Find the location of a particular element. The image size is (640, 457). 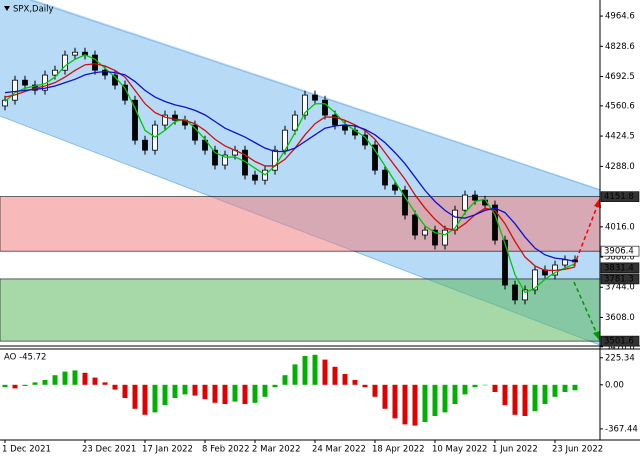

y-tick-label: 4288.0 is located at coordinates (620, 167).